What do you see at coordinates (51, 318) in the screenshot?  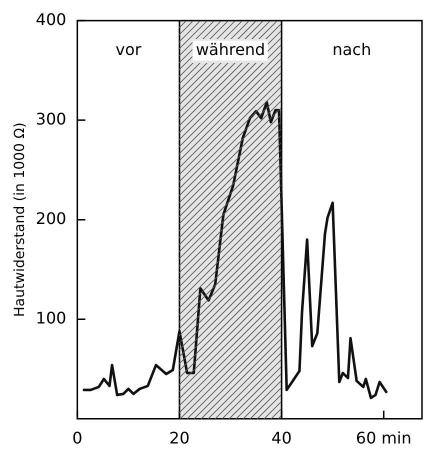 I see `y-tick-label: 100` at bounding box center [51, 318].